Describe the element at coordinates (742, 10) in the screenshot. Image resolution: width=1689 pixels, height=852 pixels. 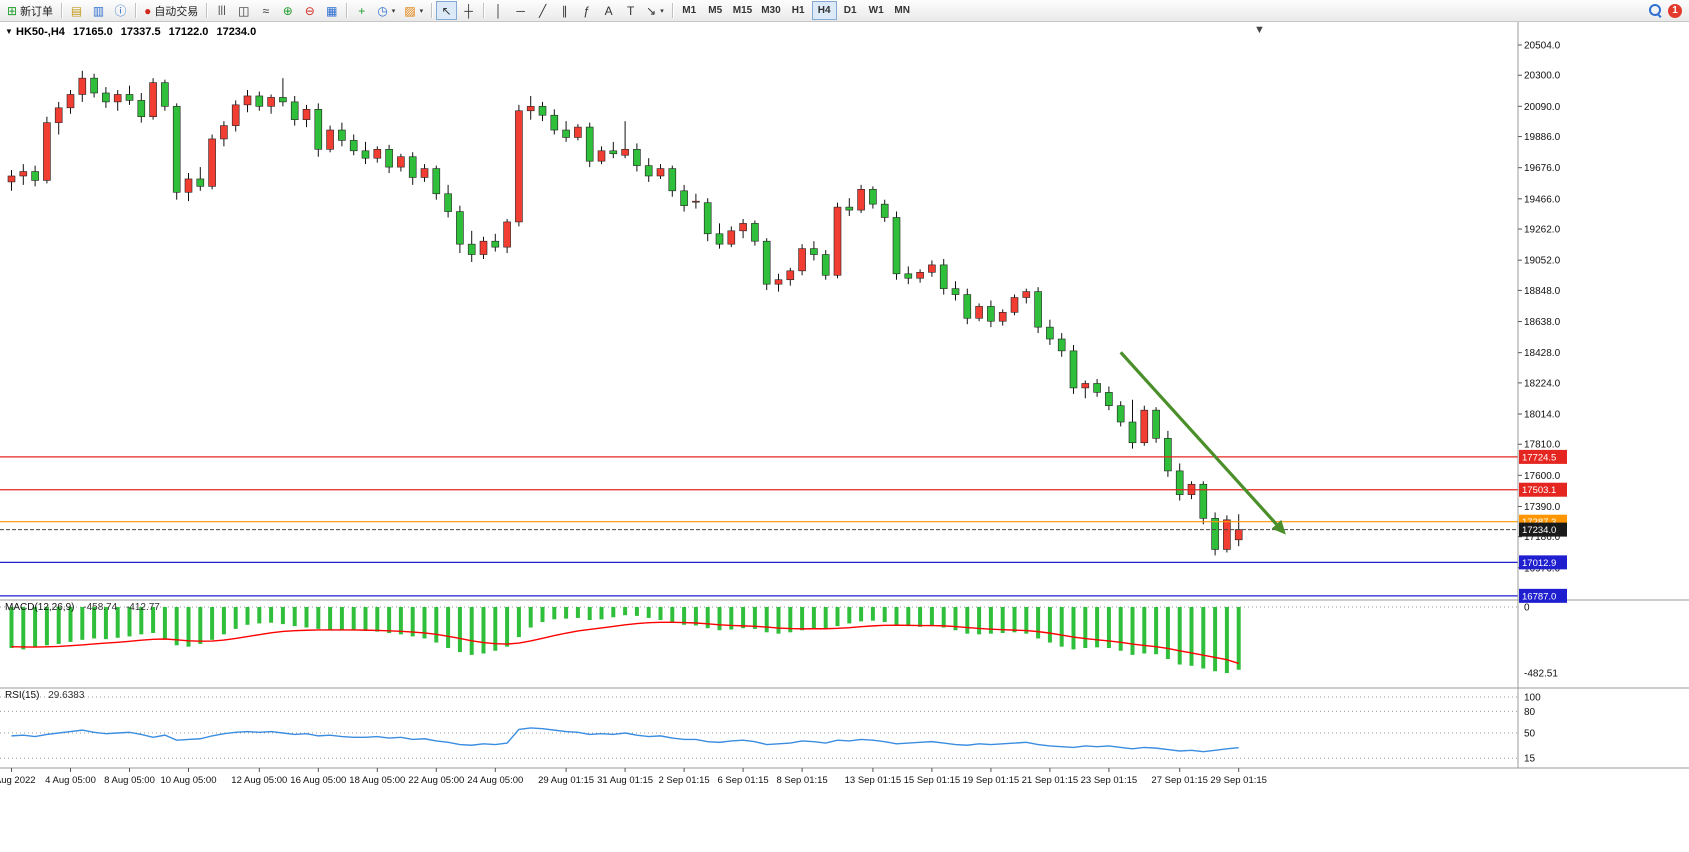
I see `timeframe-m15-button: M15` at that location.